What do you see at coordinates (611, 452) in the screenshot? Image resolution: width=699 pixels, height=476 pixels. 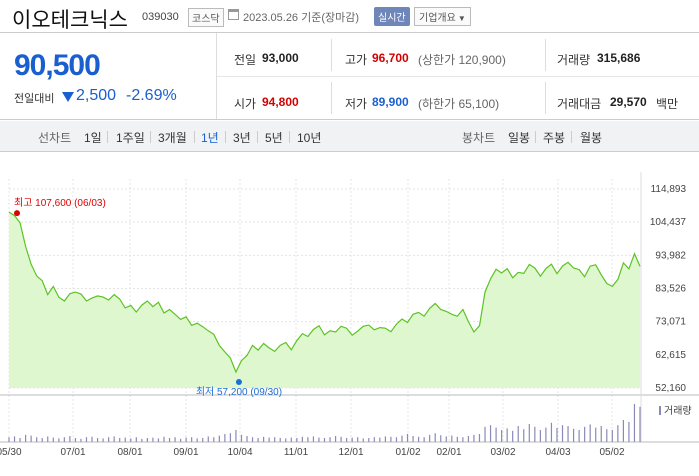 I see `x-tick-label: 05/02` at bounding box center [611, 452].